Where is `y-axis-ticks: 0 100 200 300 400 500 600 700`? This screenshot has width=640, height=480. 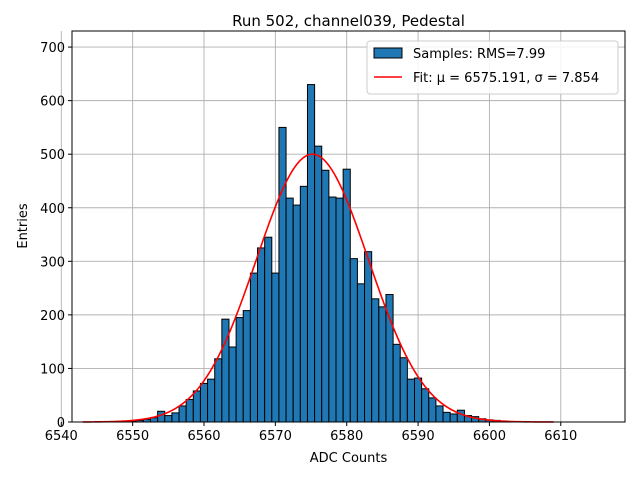 y-axis-ticks: 0 100 200 300 400 500 600 700 is located at coordinates (56, 236).